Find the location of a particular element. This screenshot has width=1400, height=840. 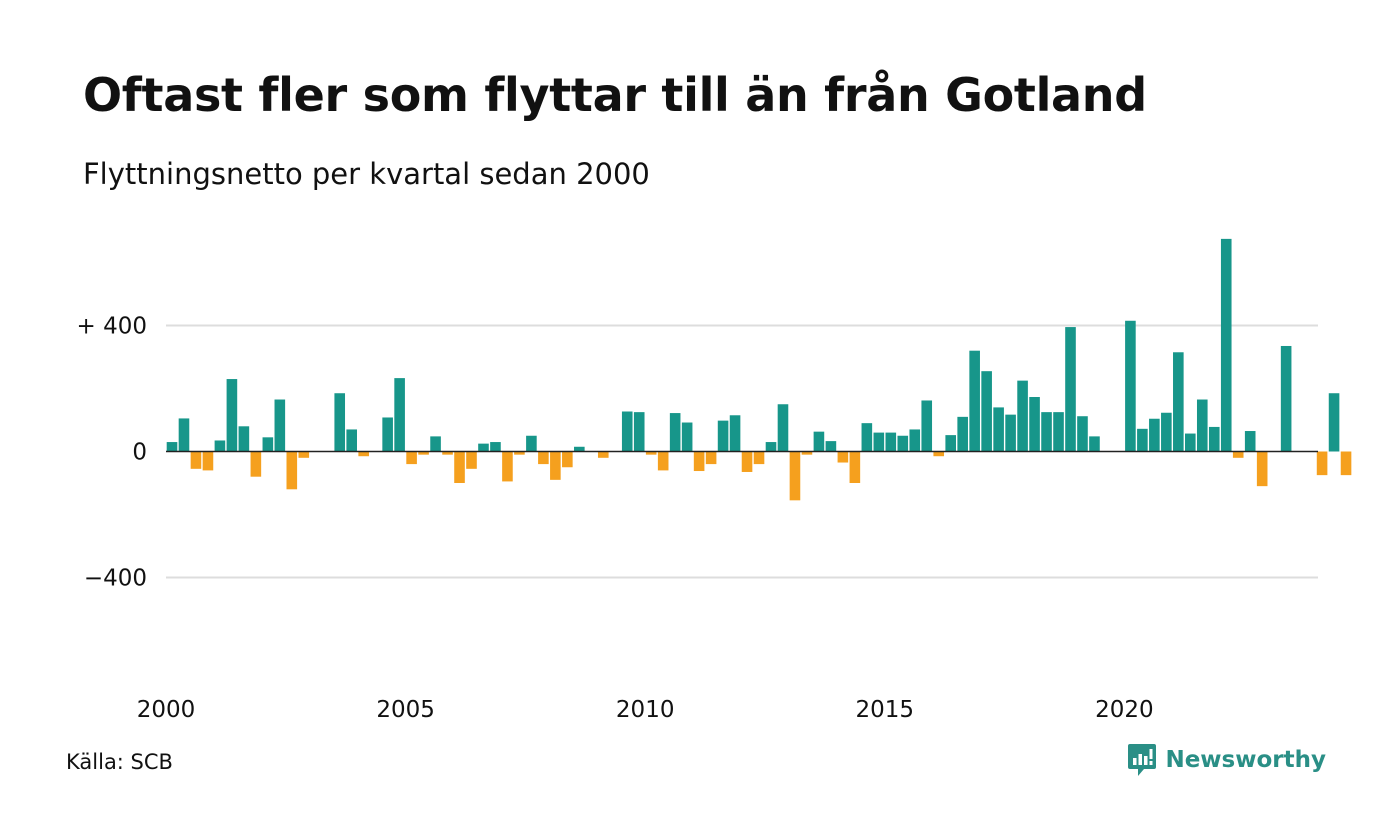

x-tick-label-0: 2000 is located at coordinates (166, 710).